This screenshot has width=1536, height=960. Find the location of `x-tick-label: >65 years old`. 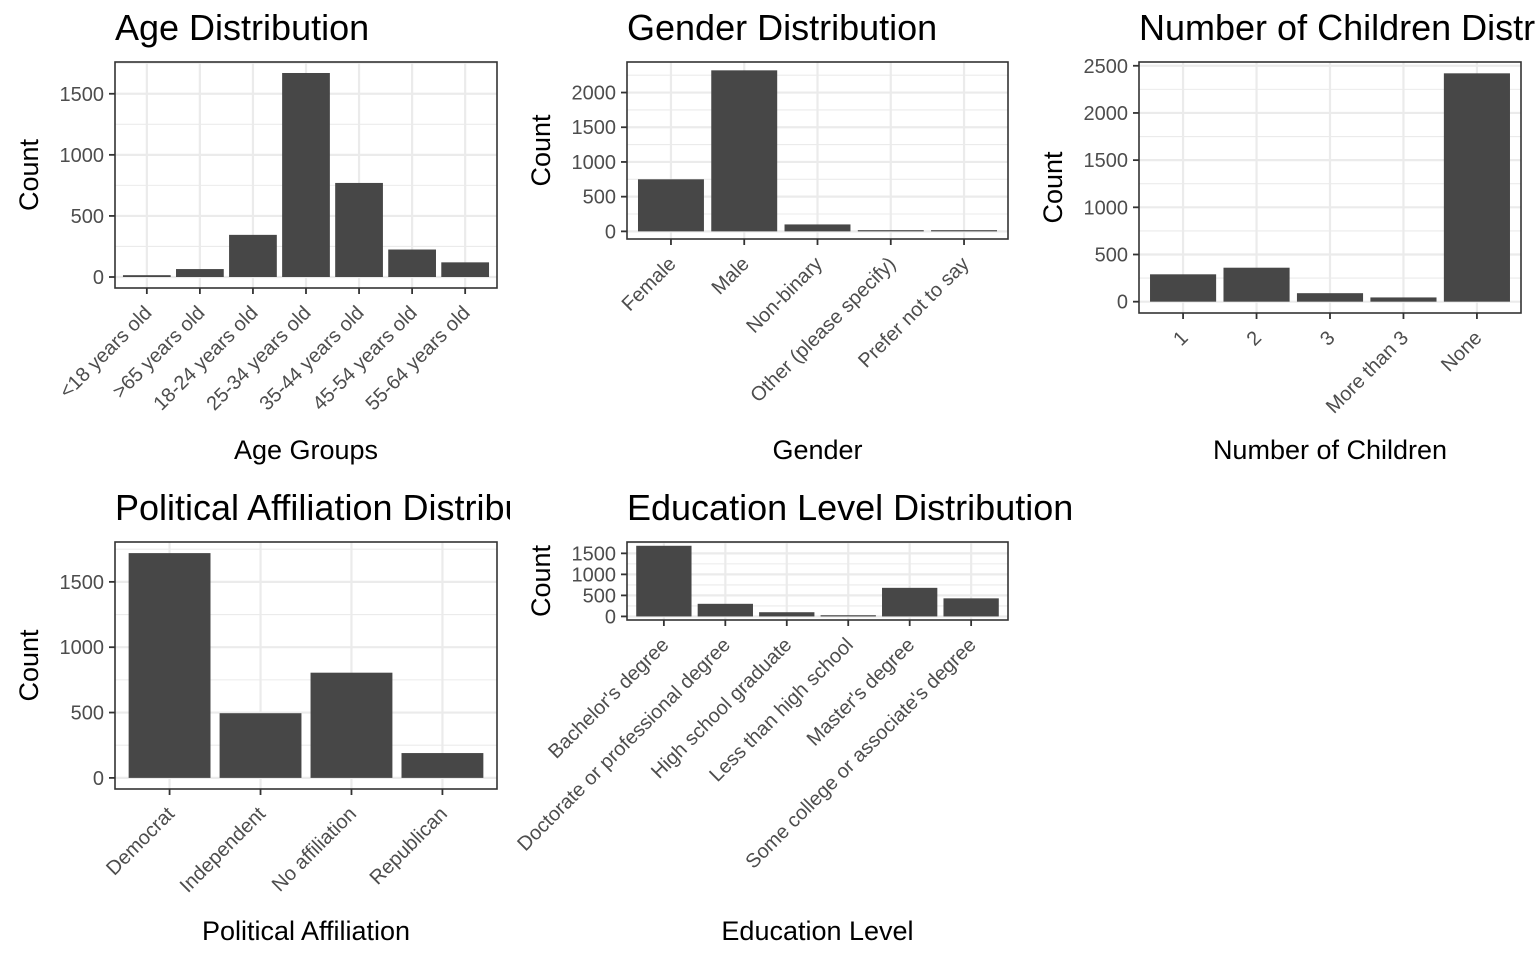

x-tick-label: >65 years old is located at coordinates (159, 352).